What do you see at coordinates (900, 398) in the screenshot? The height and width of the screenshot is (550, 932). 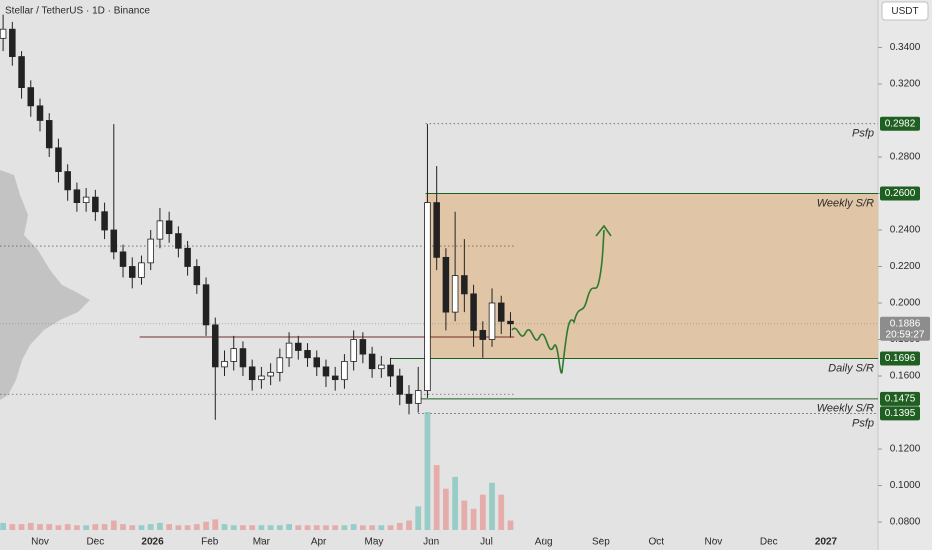 I see `level-price-label: 0.1475` at bounding box center [900, 398].